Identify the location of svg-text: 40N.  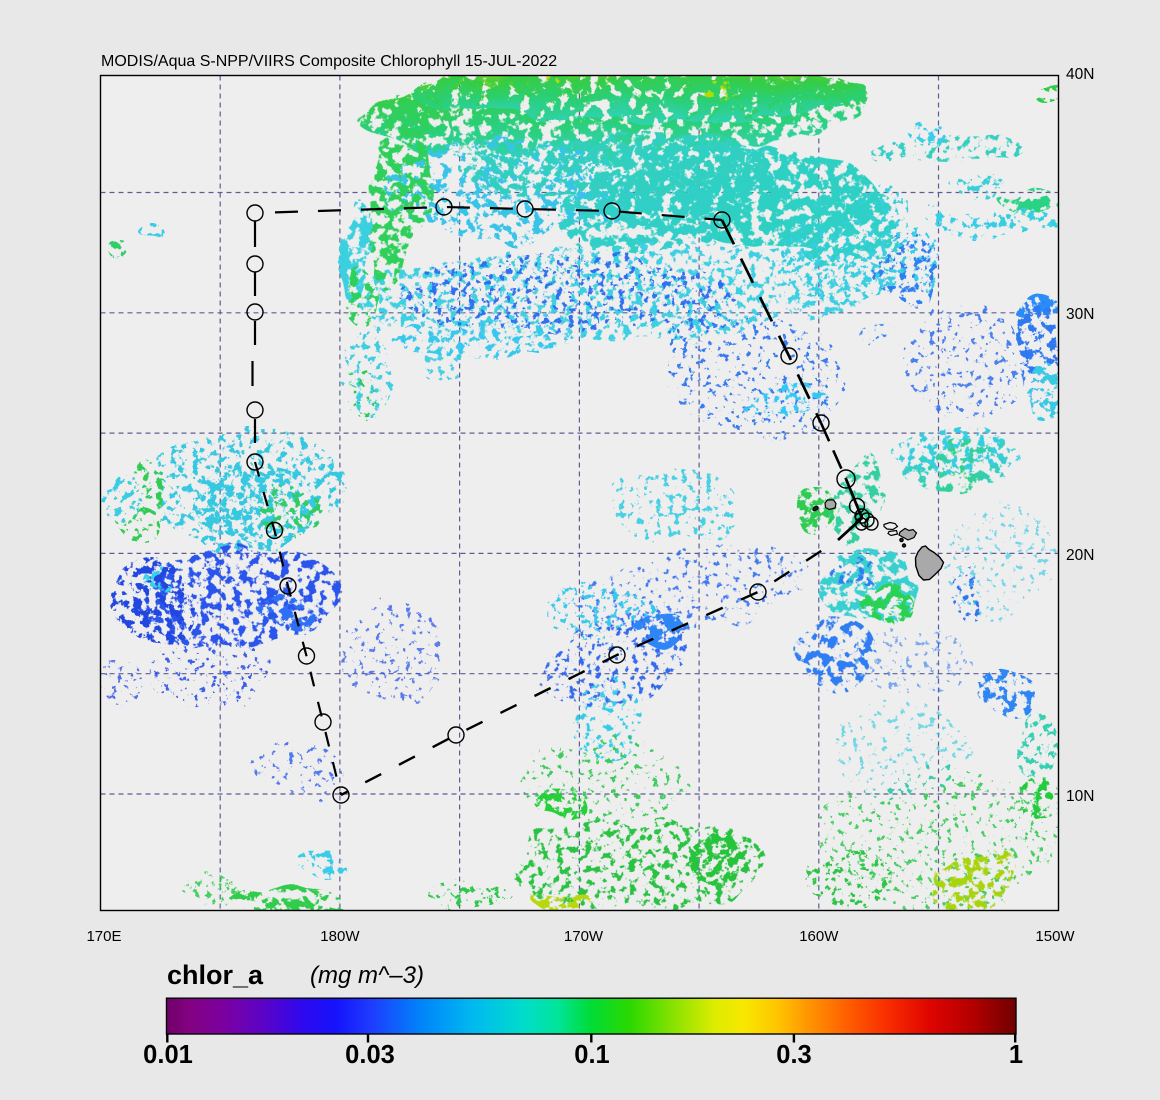
(1080, 74).